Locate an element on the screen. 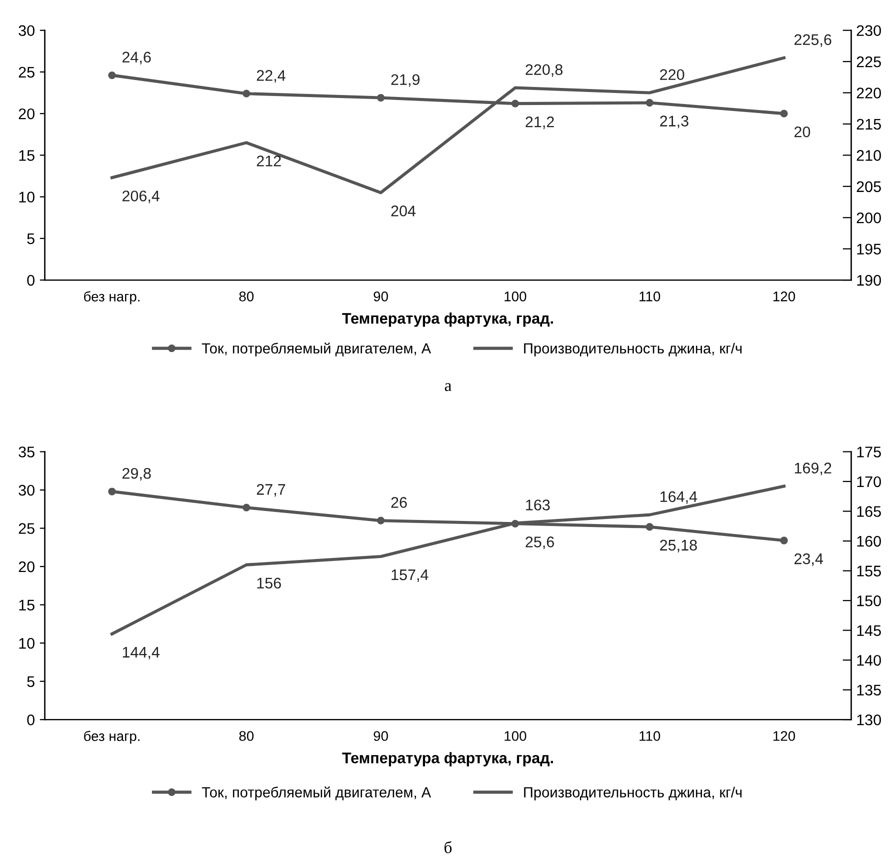 Image resolution: width=896 pixels, height=867 pixels. y2-tick-label: 215 is located at coordinates (868, 124).